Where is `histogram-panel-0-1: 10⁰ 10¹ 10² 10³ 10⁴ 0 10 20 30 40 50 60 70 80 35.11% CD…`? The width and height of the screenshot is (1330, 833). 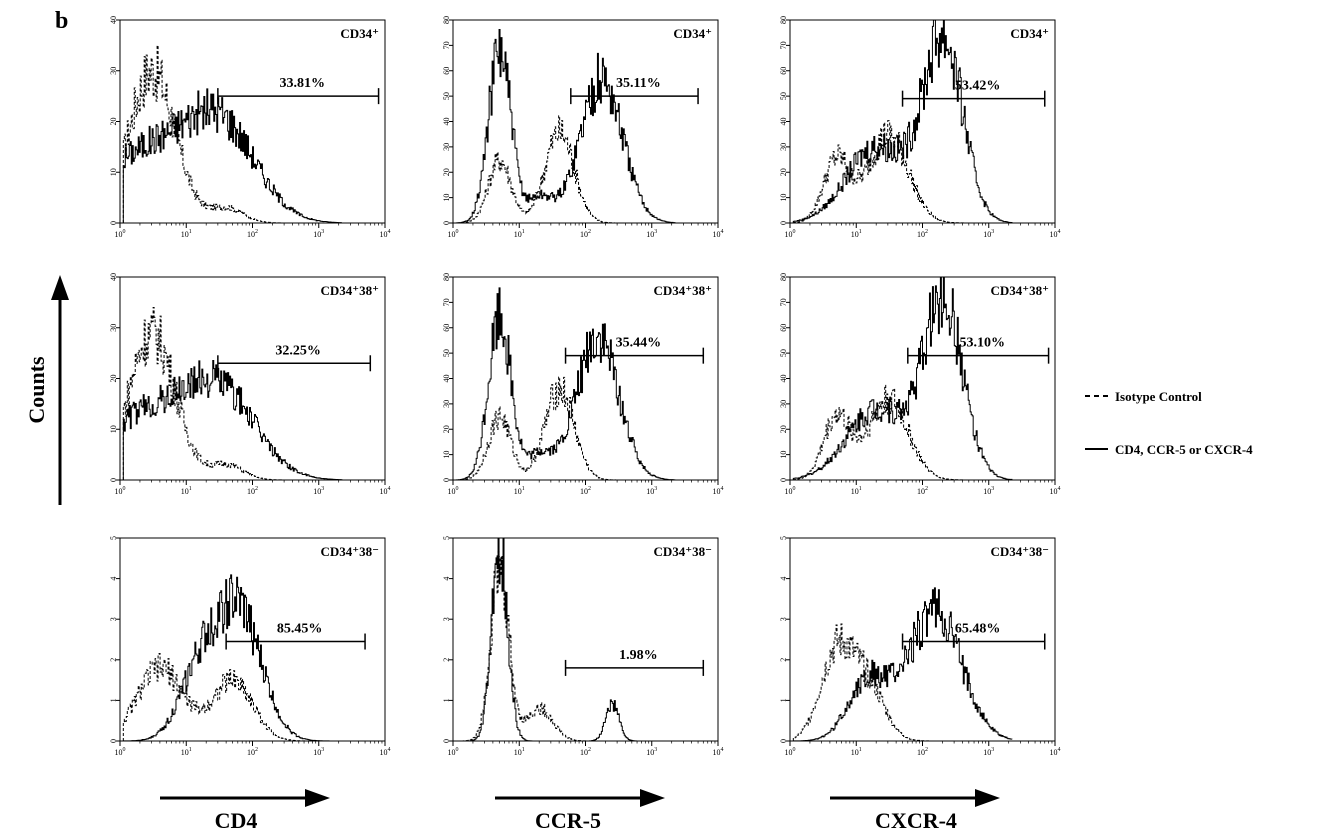
histogram-panel-0-1: 10⁰ 10¹ 10² 10³ 10⁴ 0 10 20 30 40 50 60 70 80 35.11% CD… is located at coordinates (583, 127).